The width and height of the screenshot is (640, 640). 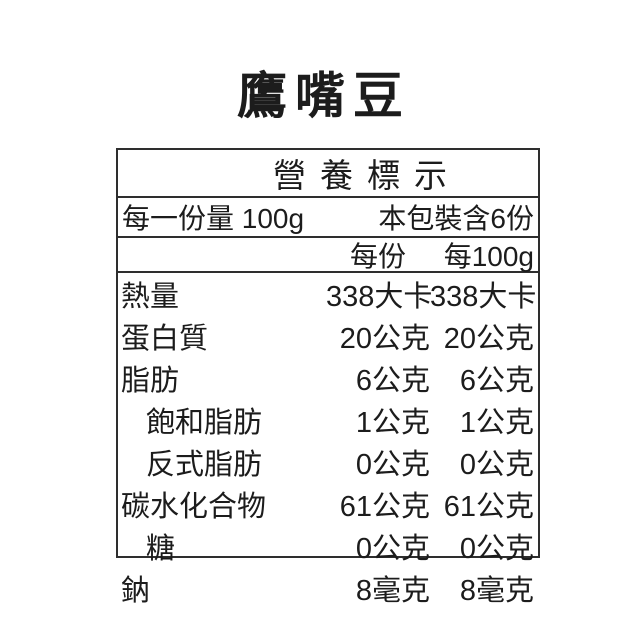 I want to click on nutrition-header-row: 營養標示, so click(x=328, y=174).